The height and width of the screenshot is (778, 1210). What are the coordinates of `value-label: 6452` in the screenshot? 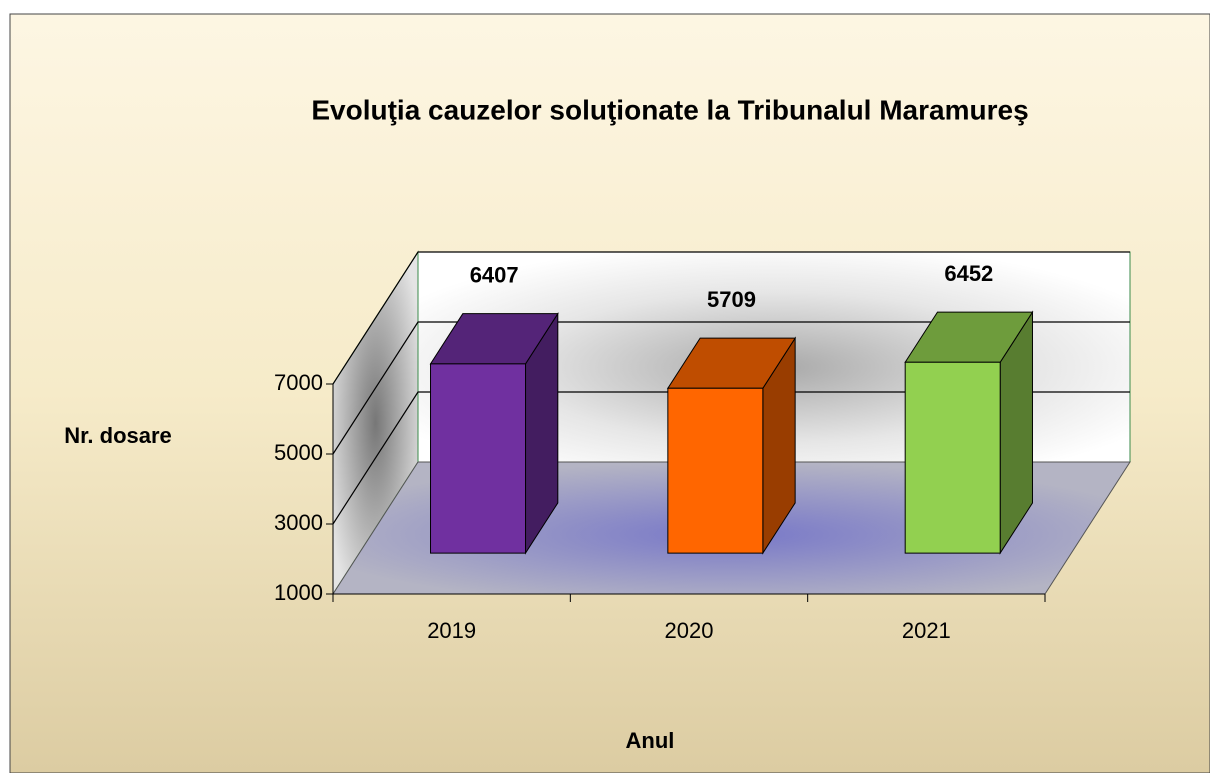 It's located at (968, 273).